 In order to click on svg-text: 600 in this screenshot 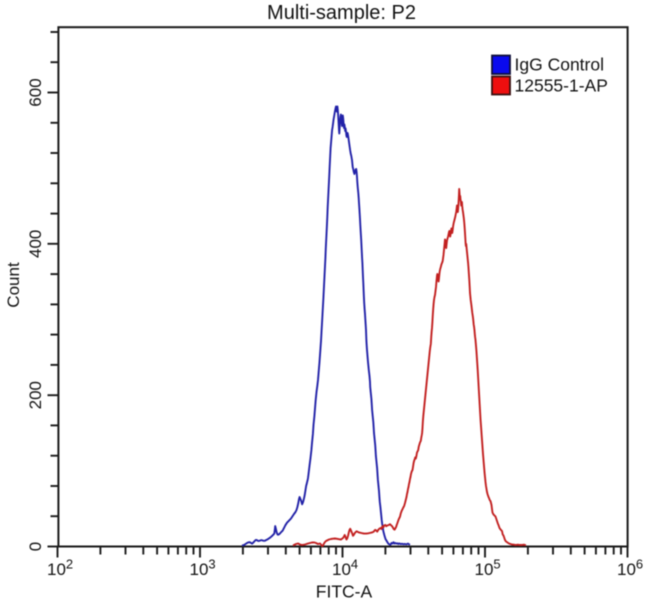, I will do `click(35, 92)`.